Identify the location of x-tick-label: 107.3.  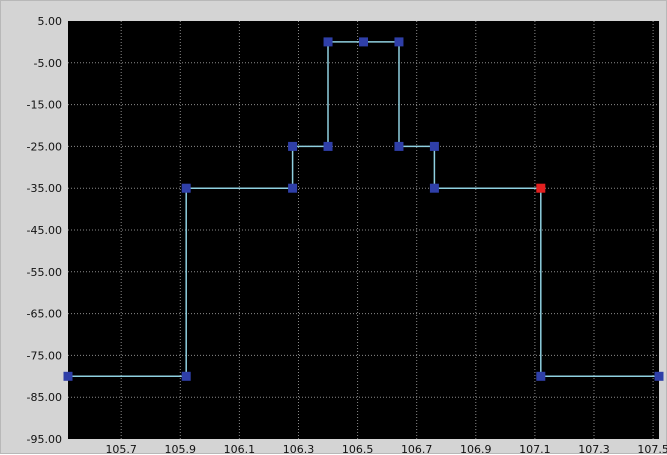
(594, 449).